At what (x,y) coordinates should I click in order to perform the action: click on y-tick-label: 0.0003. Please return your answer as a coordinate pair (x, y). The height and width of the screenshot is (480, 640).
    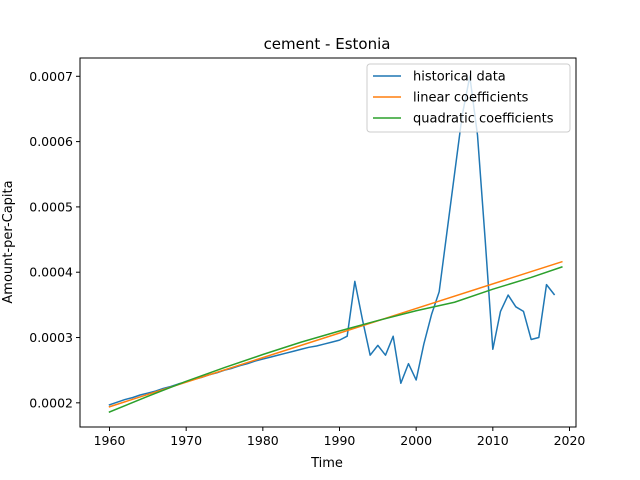
    Looking at the image, I should click on (51, 337).